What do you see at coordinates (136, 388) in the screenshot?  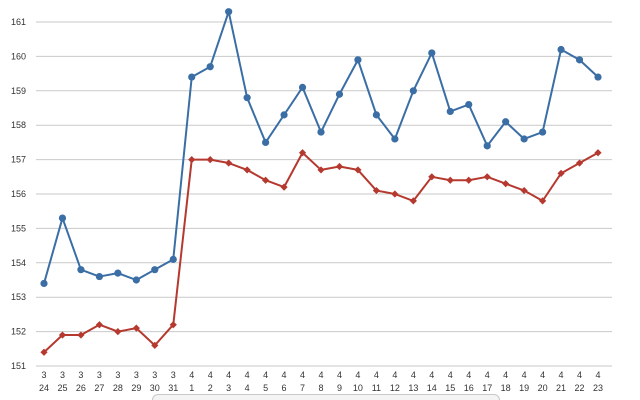 I see `x-tick-day-label: 29` at bounding box center [136, 388].